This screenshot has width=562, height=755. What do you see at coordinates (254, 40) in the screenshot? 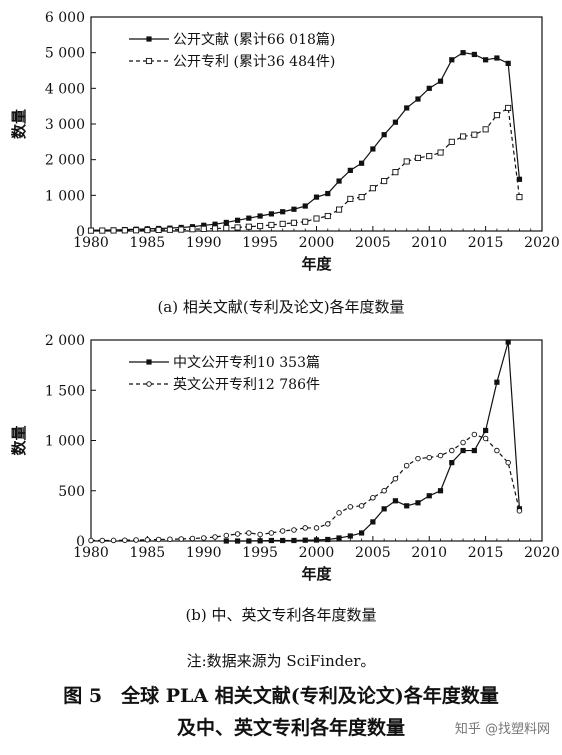
I see `legend-0-label: 公开文献 (累计66 018篇)` at bounding box center [254, 40].